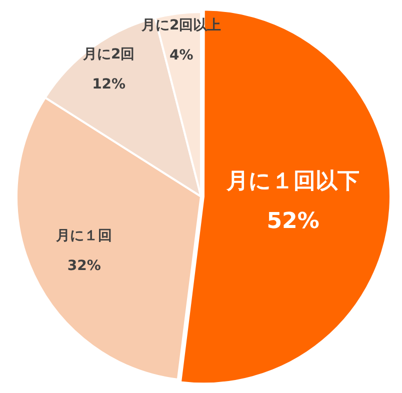  What do you see at coordinates (83, 236) in the screenshot?
I see `slice-label: 月に１回` at bounding box center [83, 236].